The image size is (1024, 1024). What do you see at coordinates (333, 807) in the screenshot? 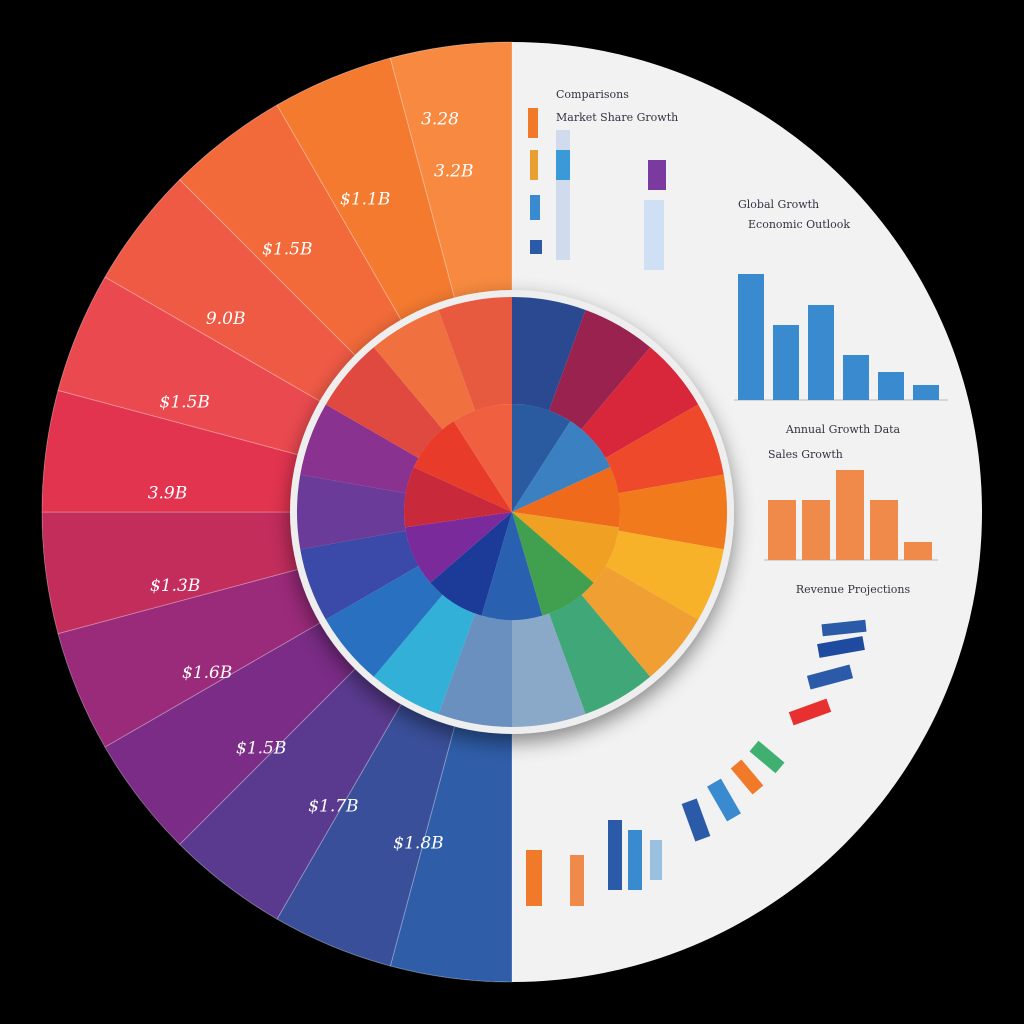
I see `segment-label: $1.7B` at bounding box center [333, 807].